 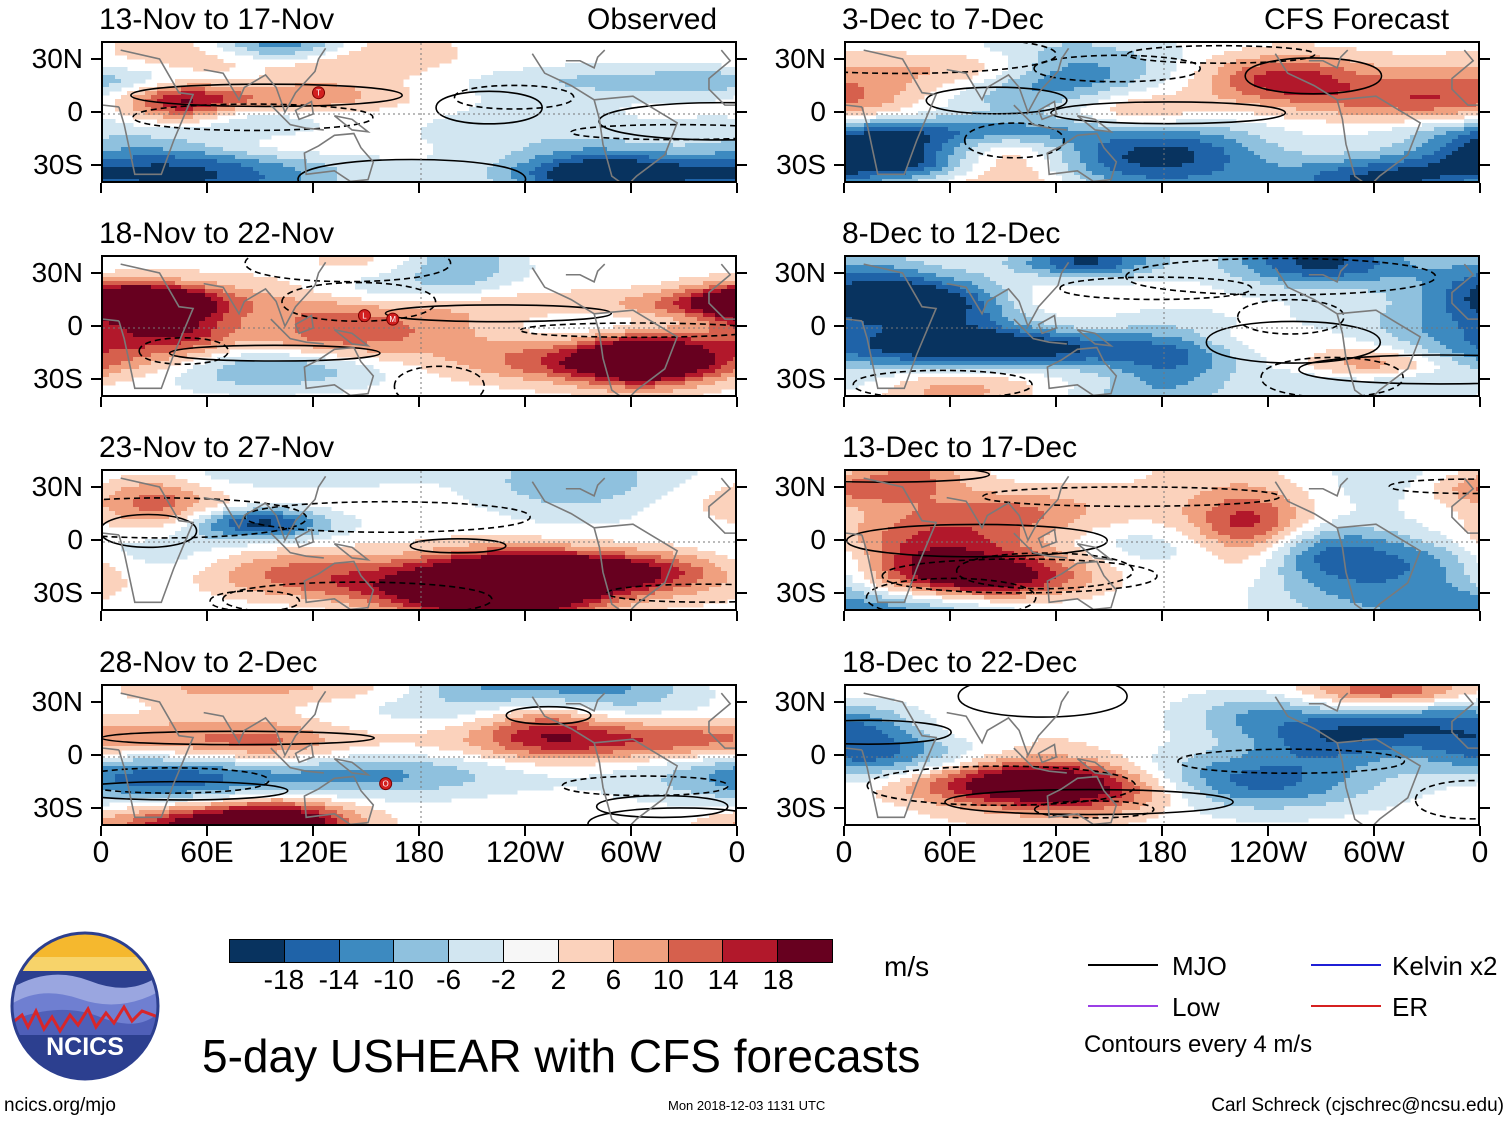 What do you see at coordinates (1123, 965) in the screenshot?
I see `legend-swatch-mjo` at bounding box center [1123, 965].